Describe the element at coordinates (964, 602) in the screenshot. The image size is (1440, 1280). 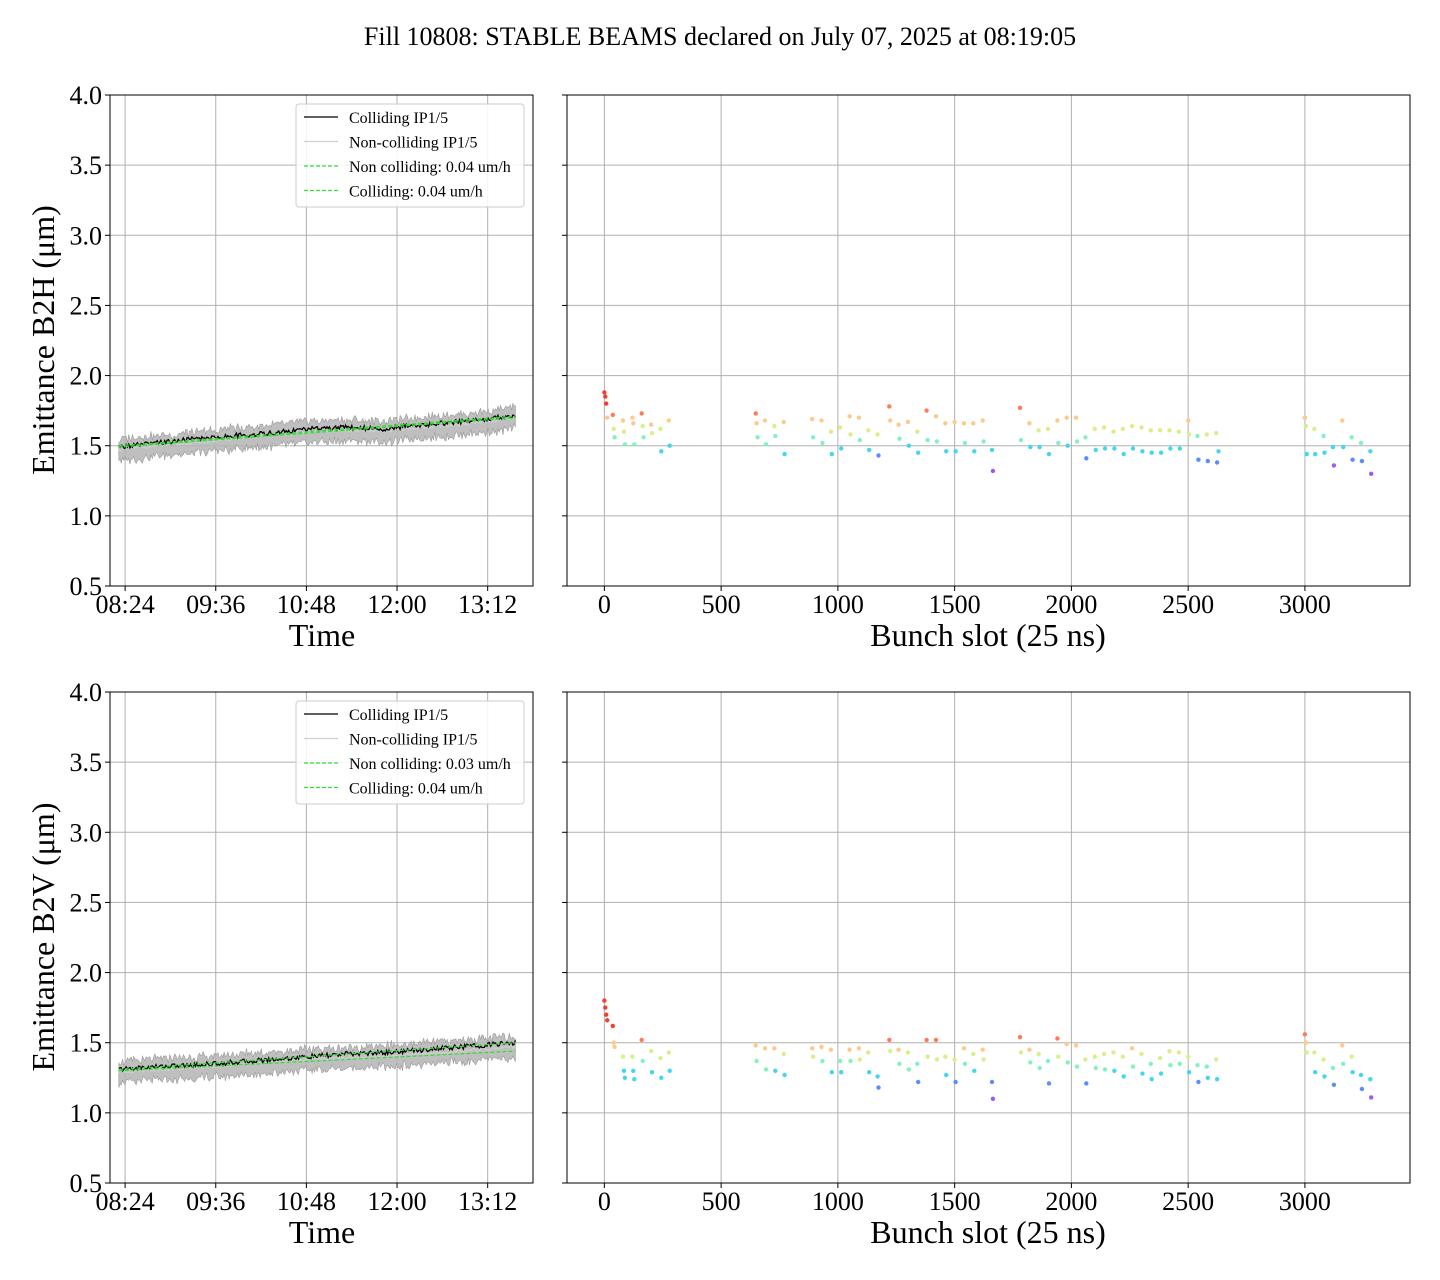
I see `tr-xticks: 0 500 1000 1500 2000 2500 3000` at that location.